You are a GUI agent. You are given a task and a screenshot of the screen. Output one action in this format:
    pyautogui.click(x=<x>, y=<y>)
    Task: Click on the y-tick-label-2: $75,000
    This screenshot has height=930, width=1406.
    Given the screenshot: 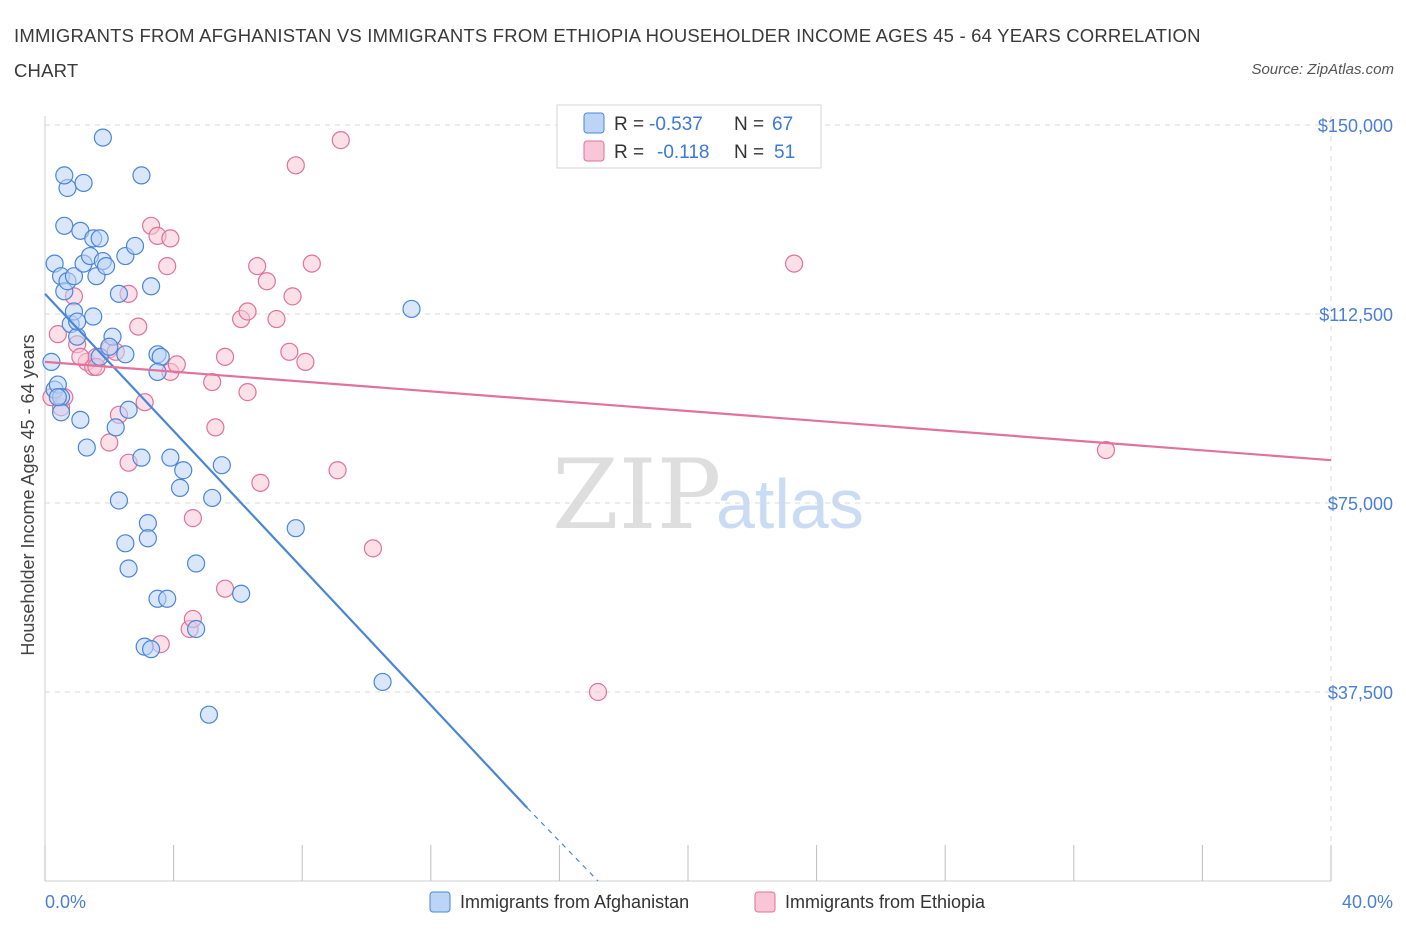 What is the action you would take?
    pyautogui.click(x=1360, y=504)
    